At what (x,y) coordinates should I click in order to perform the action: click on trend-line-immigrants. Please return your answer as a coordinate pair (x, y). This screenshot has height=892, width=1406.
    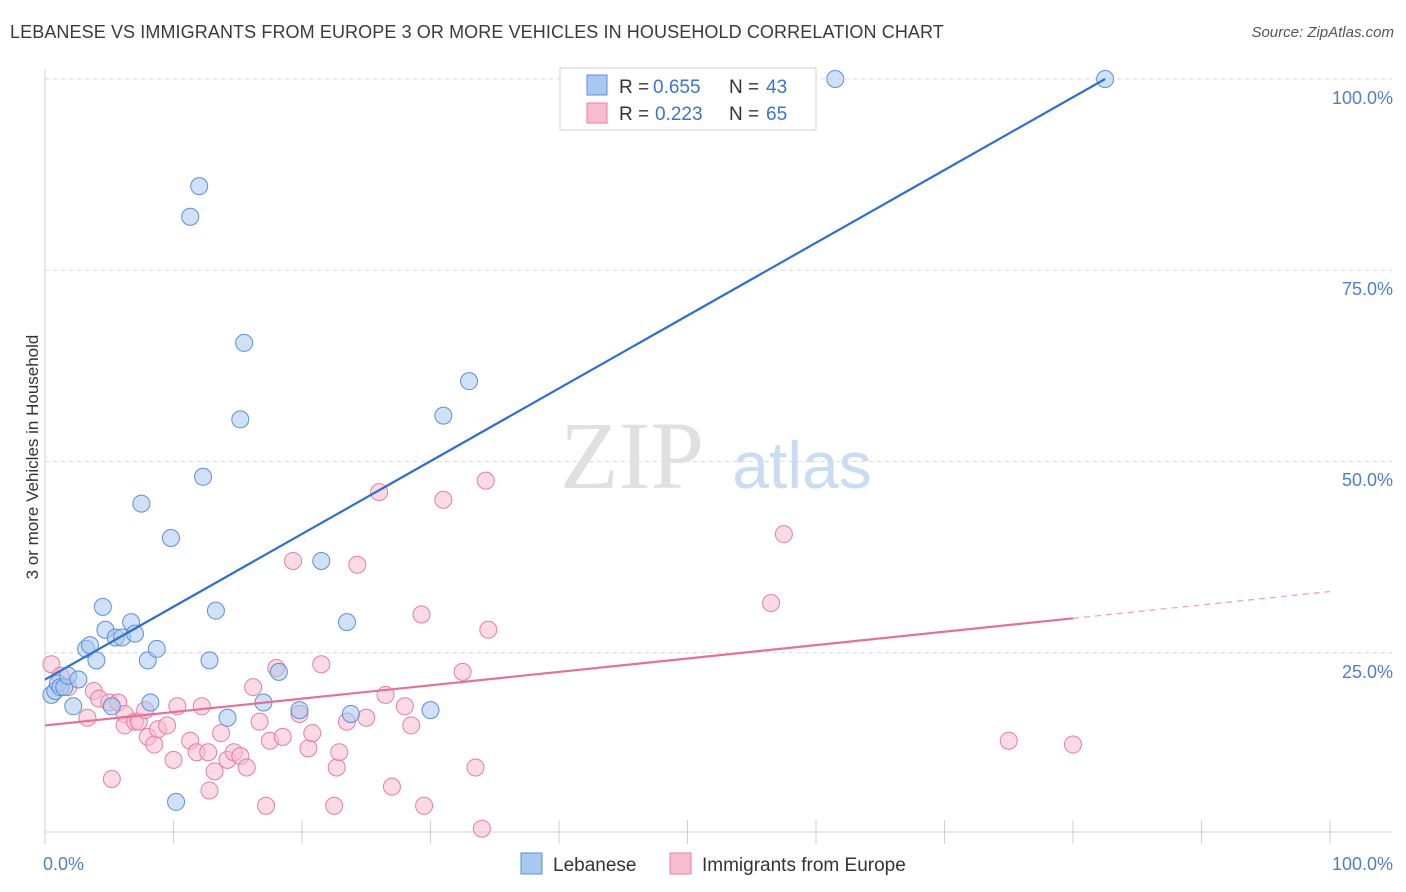
    Looking at the image, I should click on (559, 672).